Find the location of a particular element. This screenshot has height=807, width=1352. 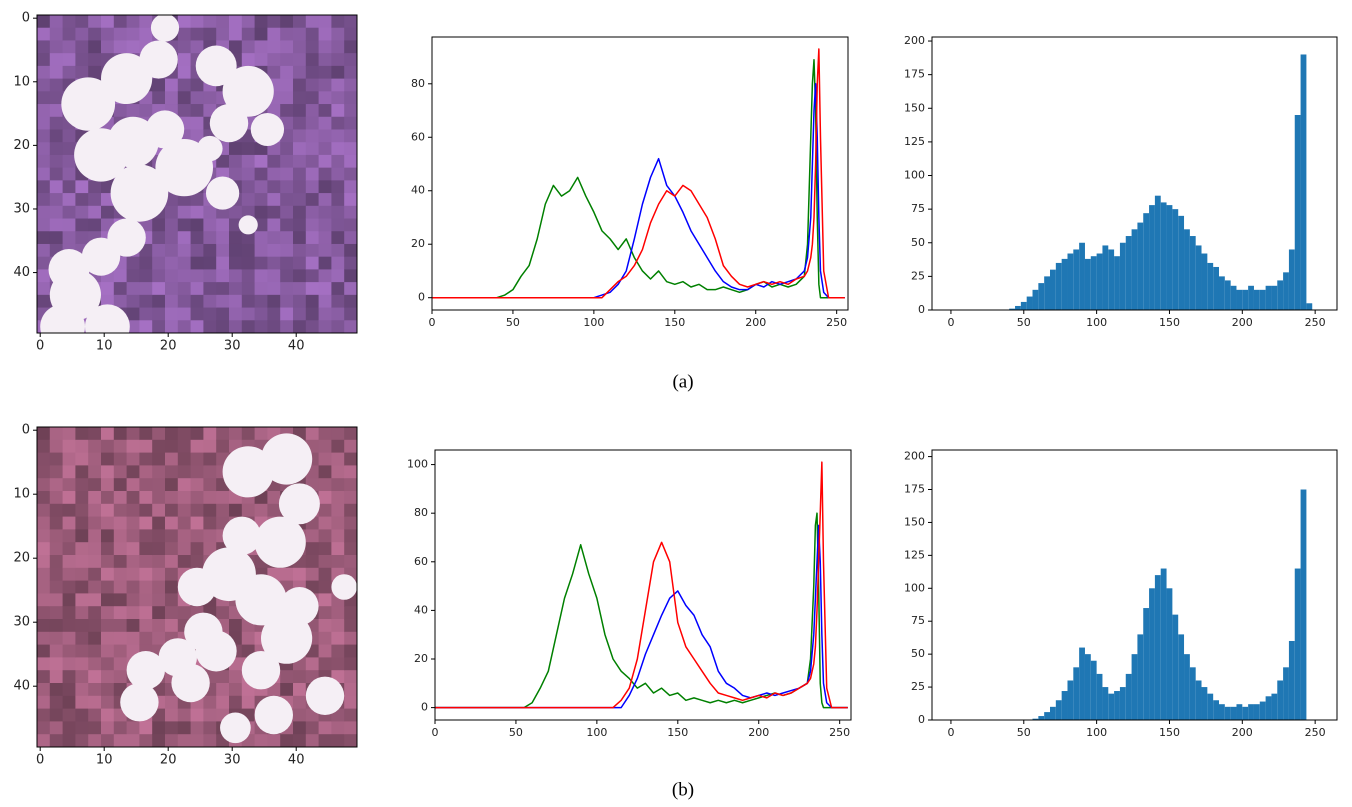

y-tick-label: 60 is located at coordinates (418, 136).